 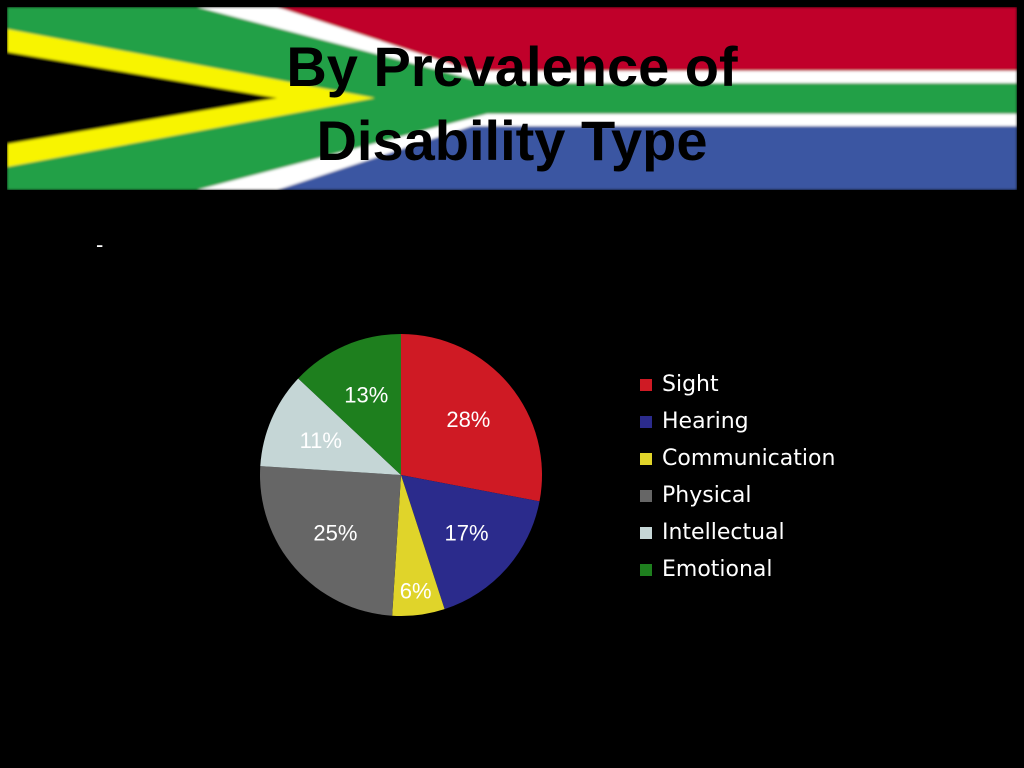 I want to click on pie-slice-communication, so click(x=418, y=545).